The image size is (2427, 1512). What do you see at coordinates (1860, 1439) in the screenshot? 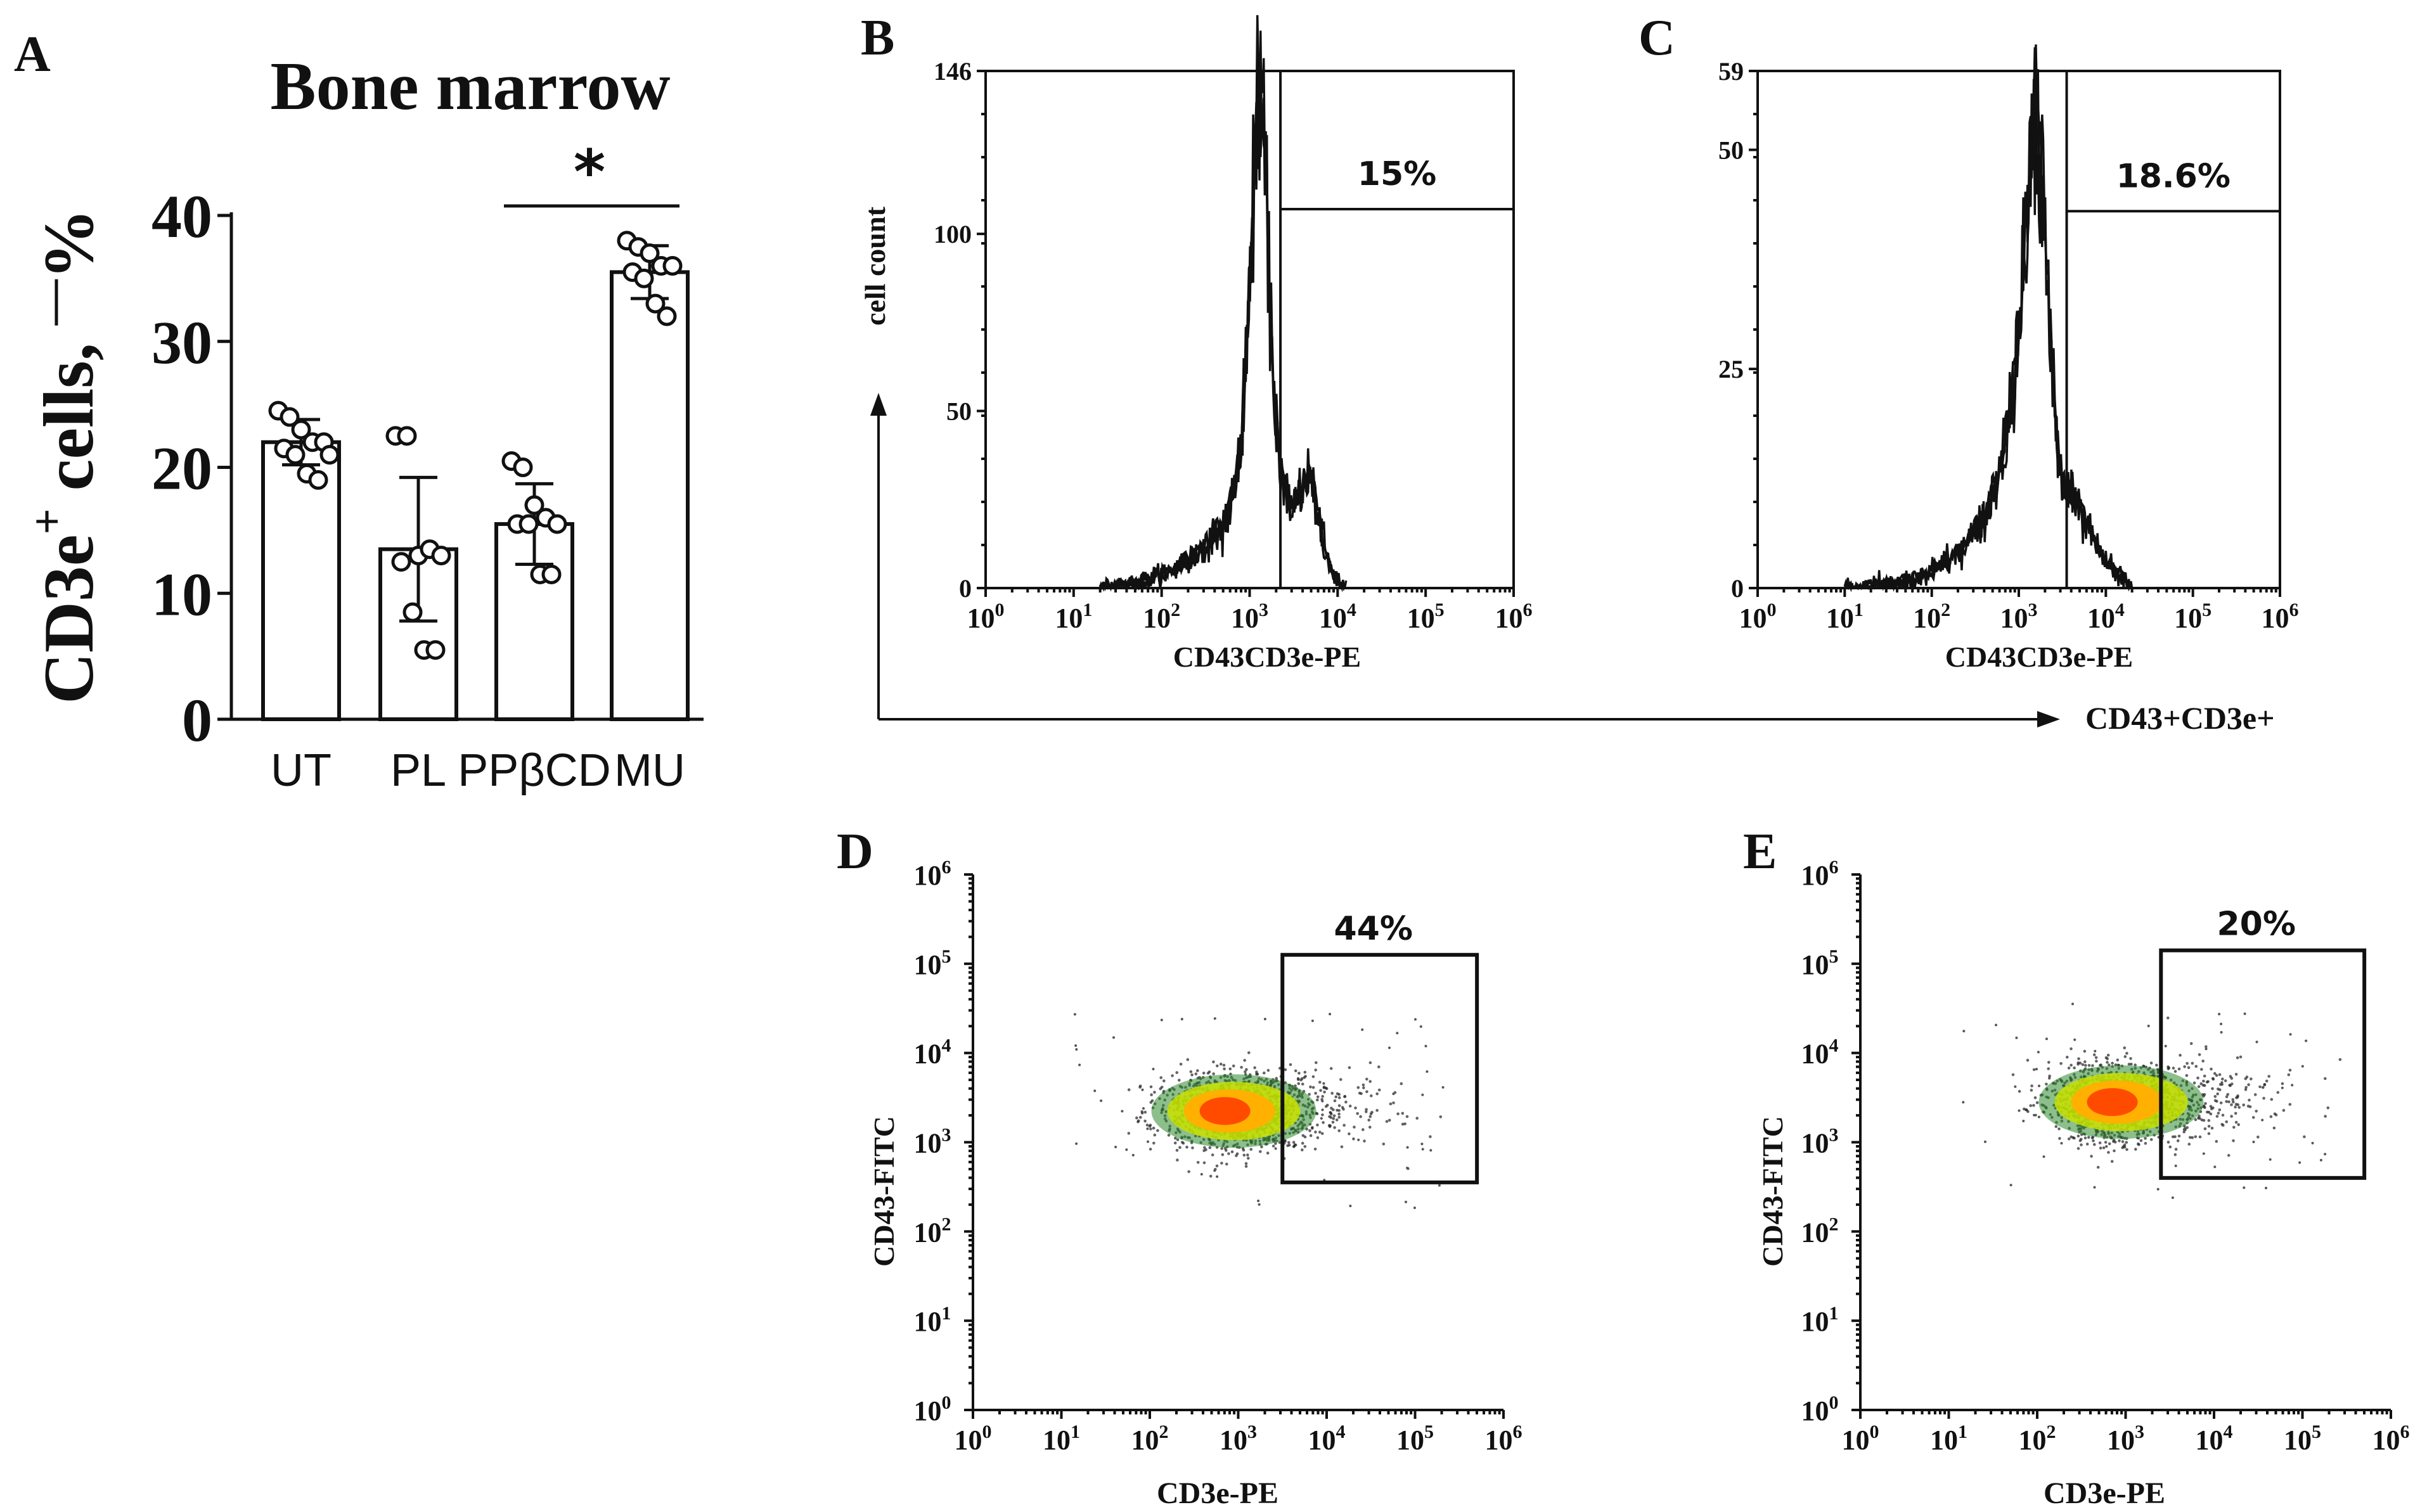
I see `x-tick-label: 10⁰` at bounding box center [1860, 1439].